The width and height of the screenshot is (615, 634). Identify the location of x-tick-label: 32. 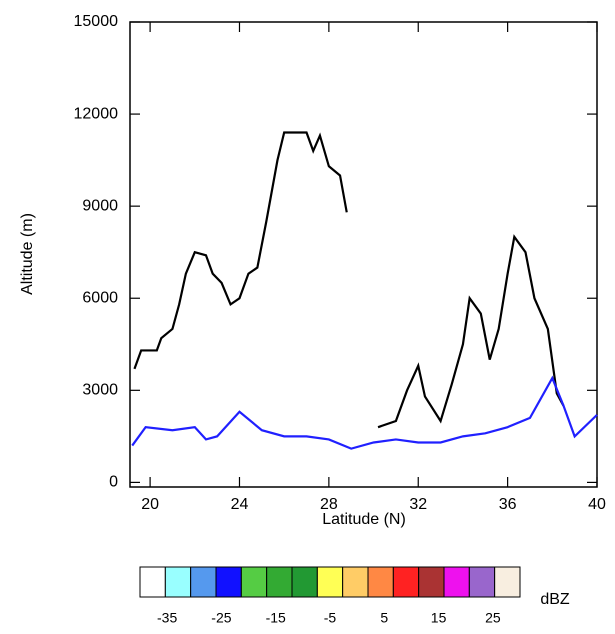
(418, 504).